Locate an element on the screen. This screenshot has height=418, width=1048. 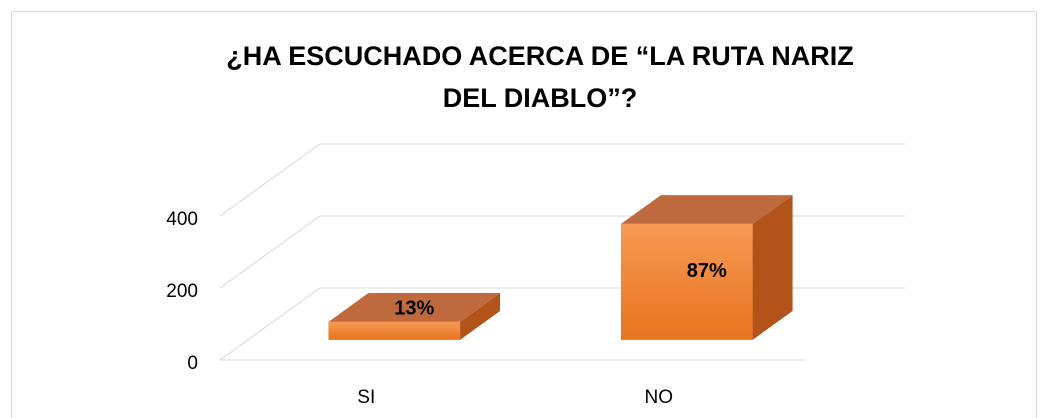
data-label: 13% is located at coordinates (414, 309).